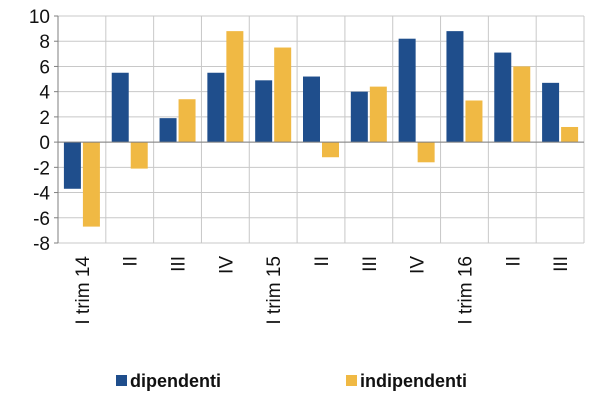  Describe the element at coordinates (44, 118) in the screenshot. I see `y-tick-label: 2` at that location.